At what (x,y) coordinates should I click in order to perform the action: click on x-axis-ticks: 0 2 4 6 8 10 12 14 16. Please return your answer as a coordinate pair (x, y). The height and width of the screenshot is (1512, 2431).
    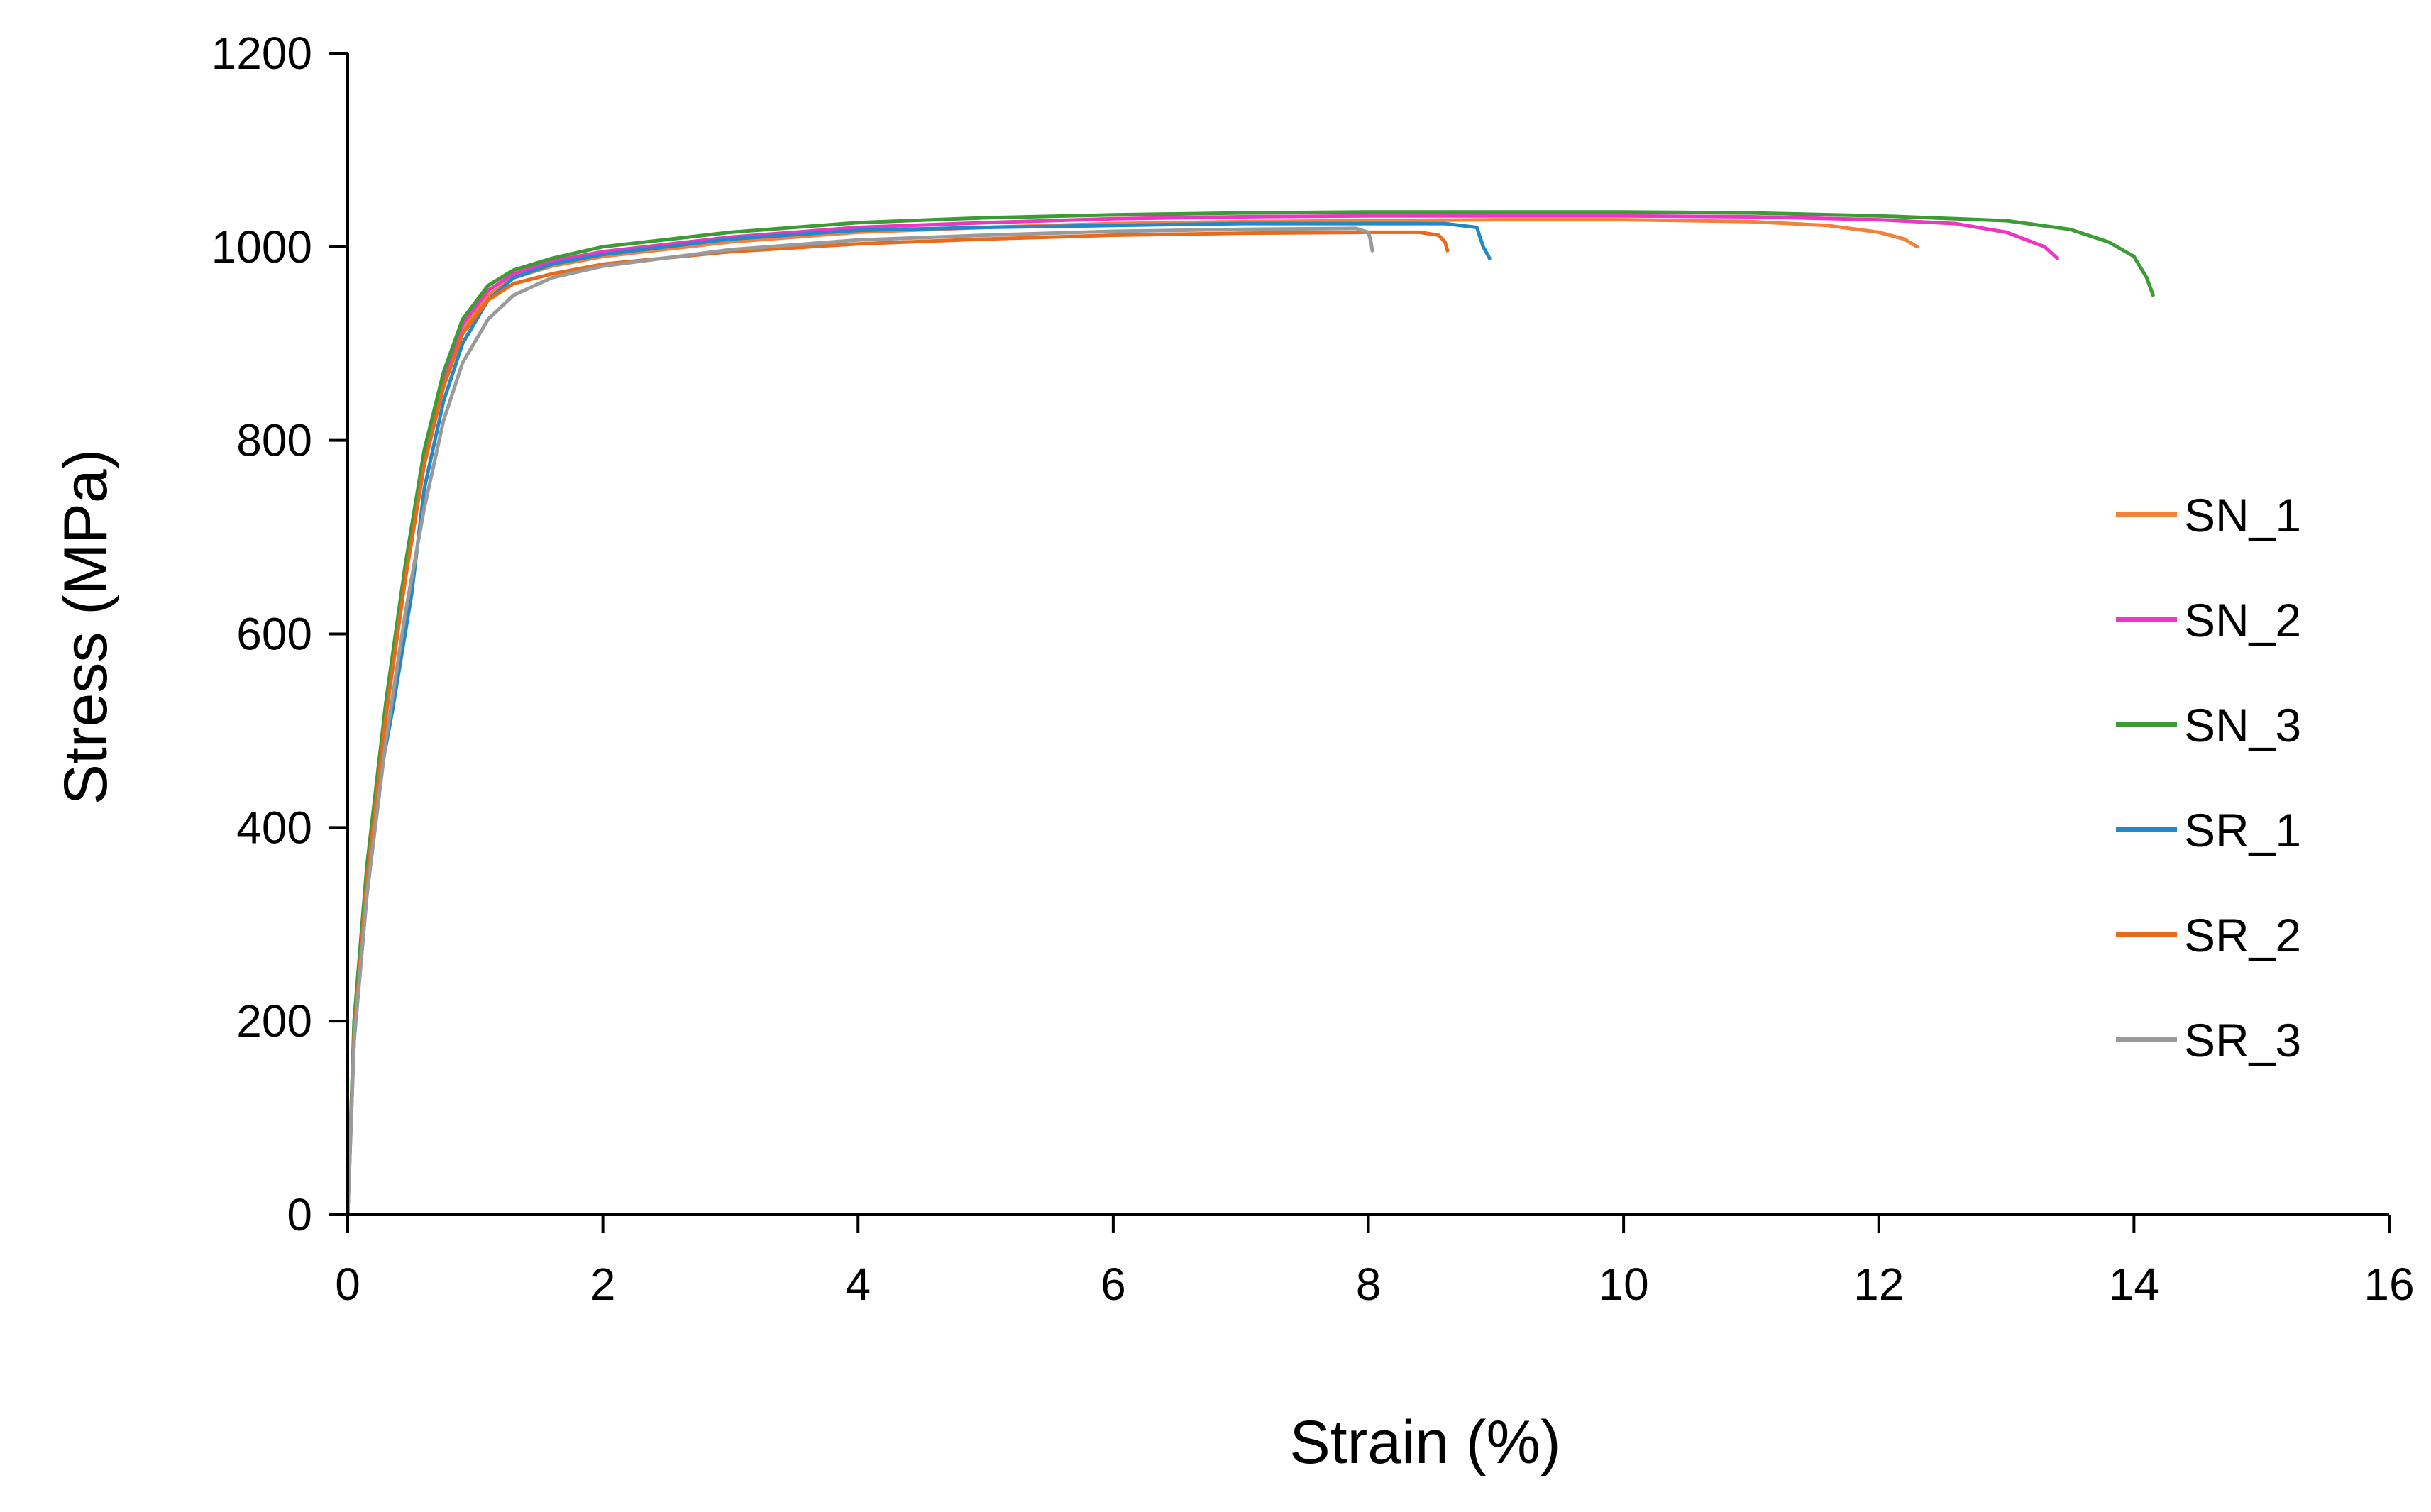
    Looking at the image, I should click on (1375, 1262).